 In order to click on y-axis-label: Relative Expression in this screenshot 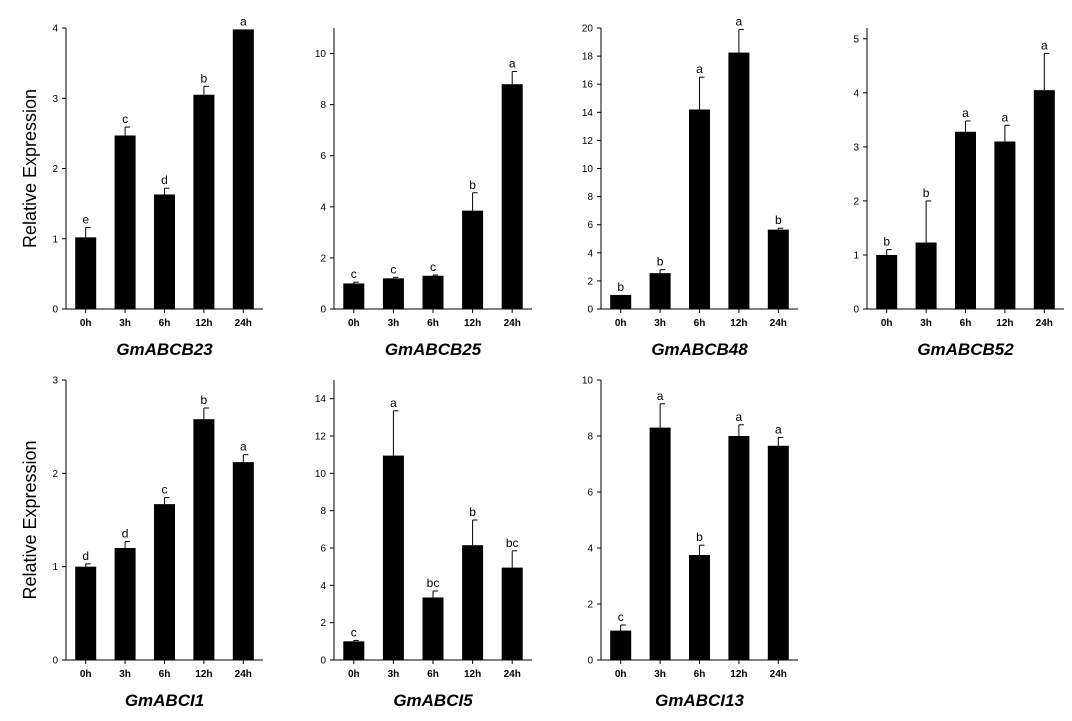, I will do `click(30, 519)`.